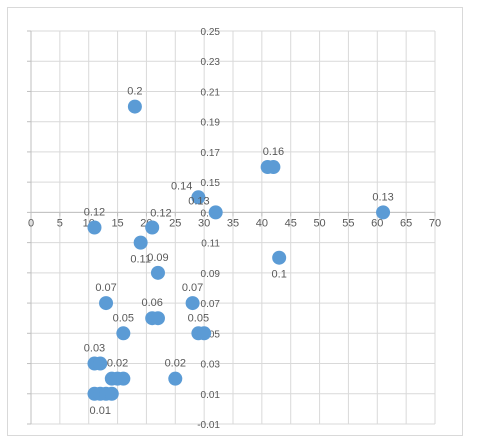 The width and height of the screenshot is (478, 444). I want to click on x-tick-label: 30, so click(204, 223).